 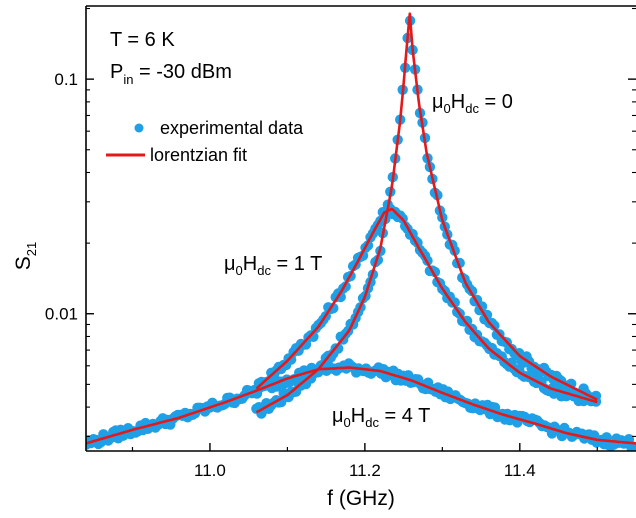 What do you see at coordinates (66, 79) in the screenshot?
I see `y-tick-label: 0.1` at bounding box center [66, 79].